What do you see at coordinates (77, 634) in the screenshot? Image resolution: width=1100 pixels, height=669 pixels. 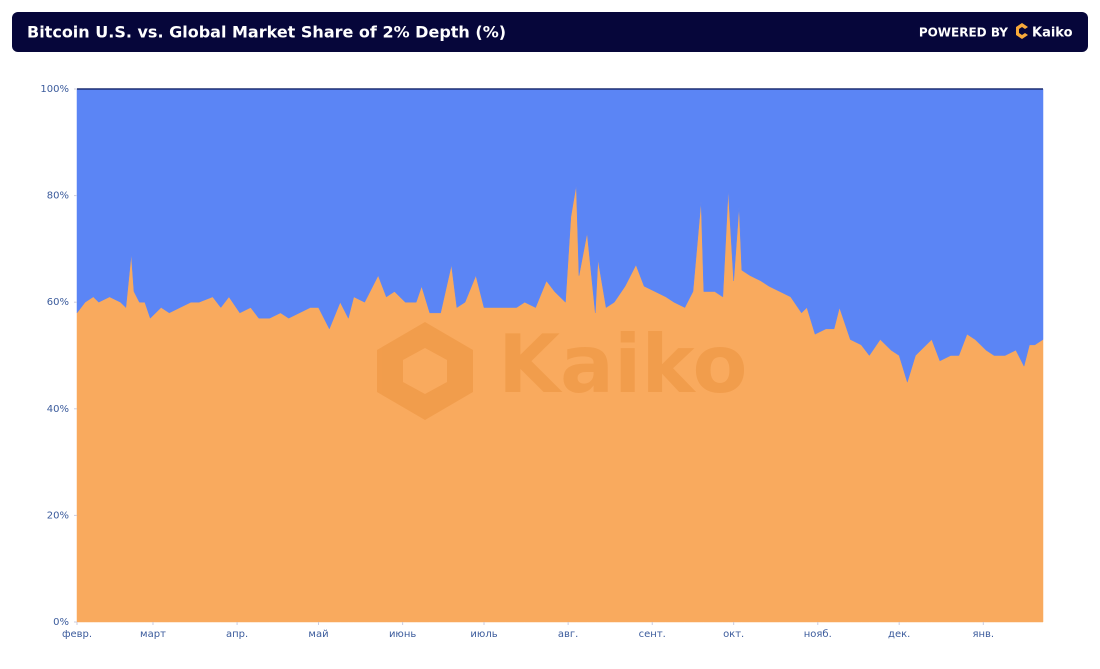 I see `x-tick-label: февр.` at bounding box center [77, 634].